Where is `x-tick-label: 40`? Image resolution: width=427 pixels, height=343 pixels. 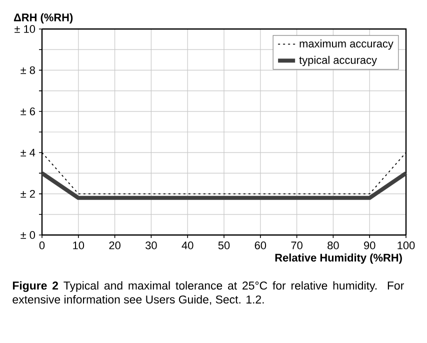
x-tick-label: 40 is located at coordinates (188, 246).